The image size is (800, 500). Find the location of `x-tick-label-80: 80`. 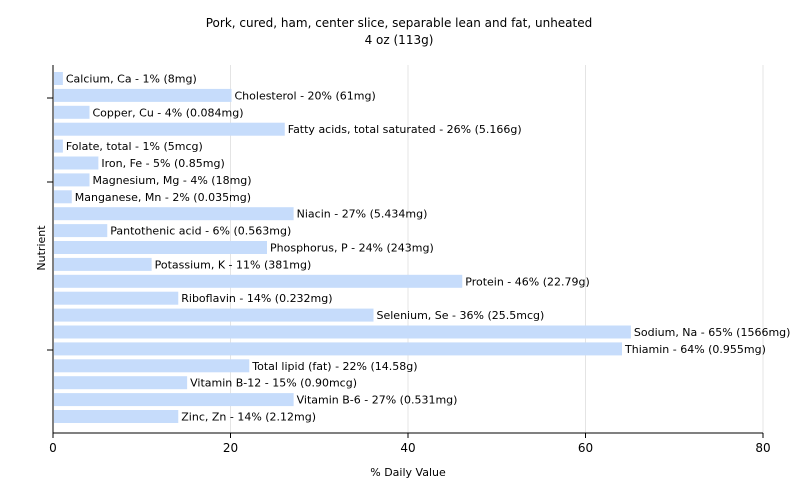

x-tick-label-80: 80 is located at coordinates (762, 448).